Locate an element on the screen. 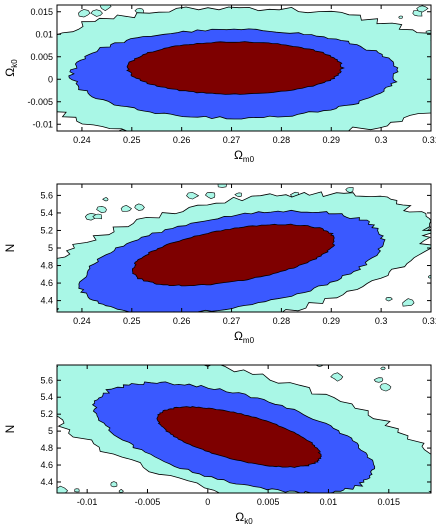 The height and width of the screenshot is (527, 436). y-tick-label: 0.005 is located at coordinates (41, 57).